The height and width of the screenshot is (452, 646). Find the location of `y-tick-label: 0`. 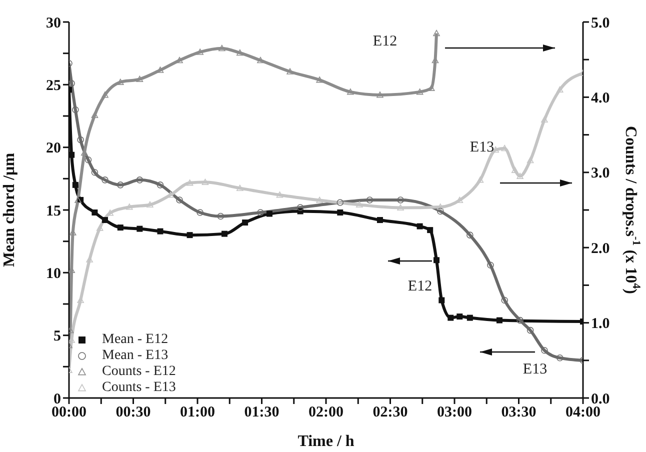

y-tick-label: 0 is located at coordinates (57, 399).